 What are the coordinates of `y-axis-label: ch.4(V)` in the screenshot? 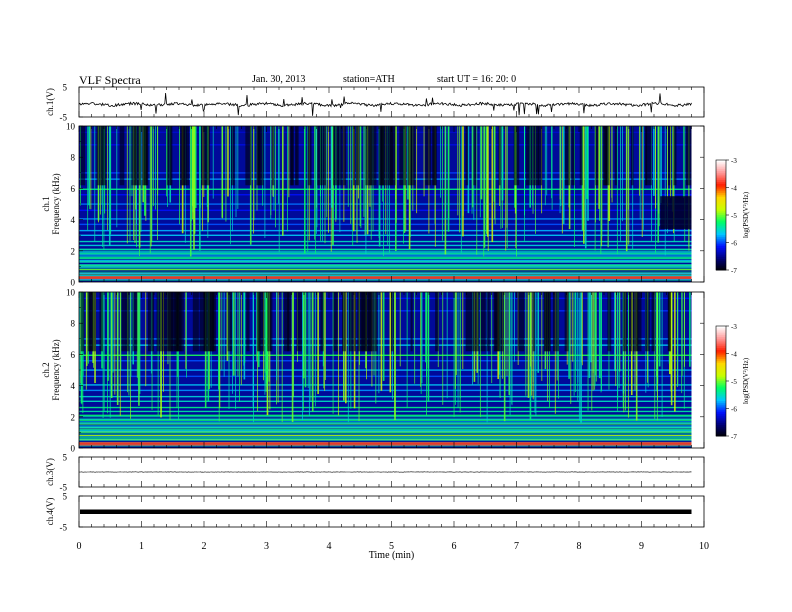 It's located at (50, 512).